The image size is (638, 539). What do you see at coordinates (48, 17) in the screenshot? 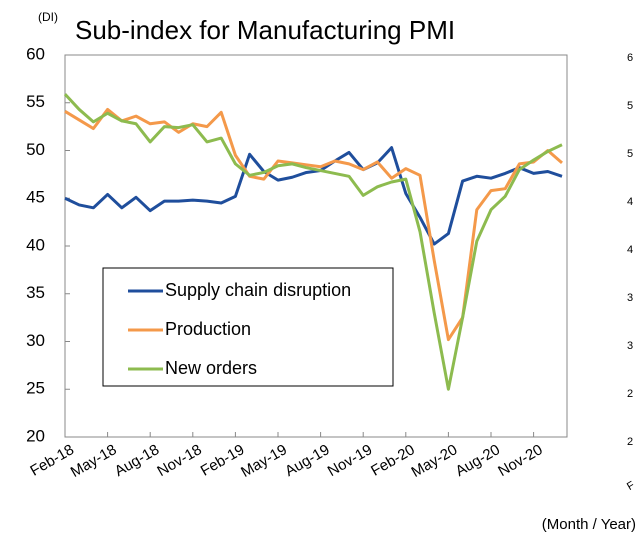
I see `y-unit: (DI)` at bounding box center [48, 17].